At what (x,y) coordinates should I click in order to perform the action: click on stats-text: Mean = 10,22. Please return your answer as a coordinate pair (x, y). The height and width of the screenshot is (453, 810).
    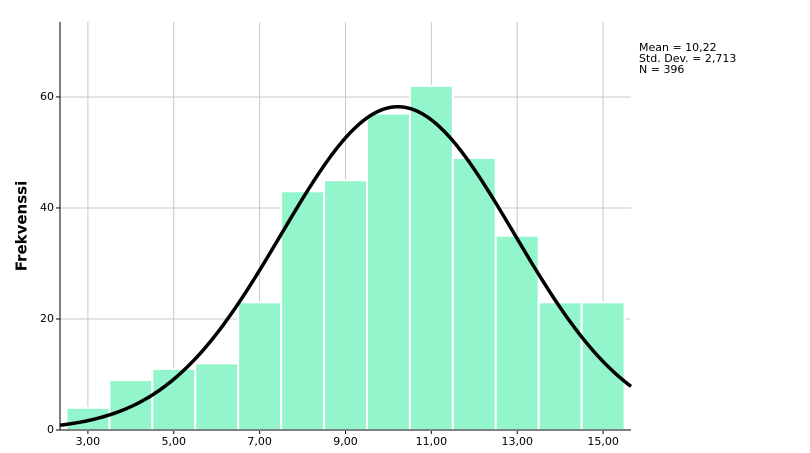
    Looking at the image, I should click on (678, 47).